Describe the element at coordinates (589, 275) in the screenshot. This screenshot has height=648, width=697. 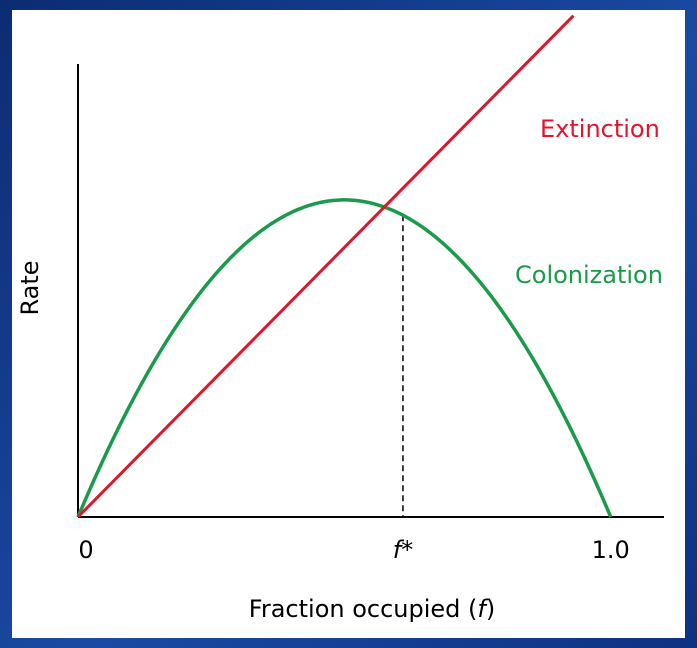
I see `colonization-label: Colonization` at that location.